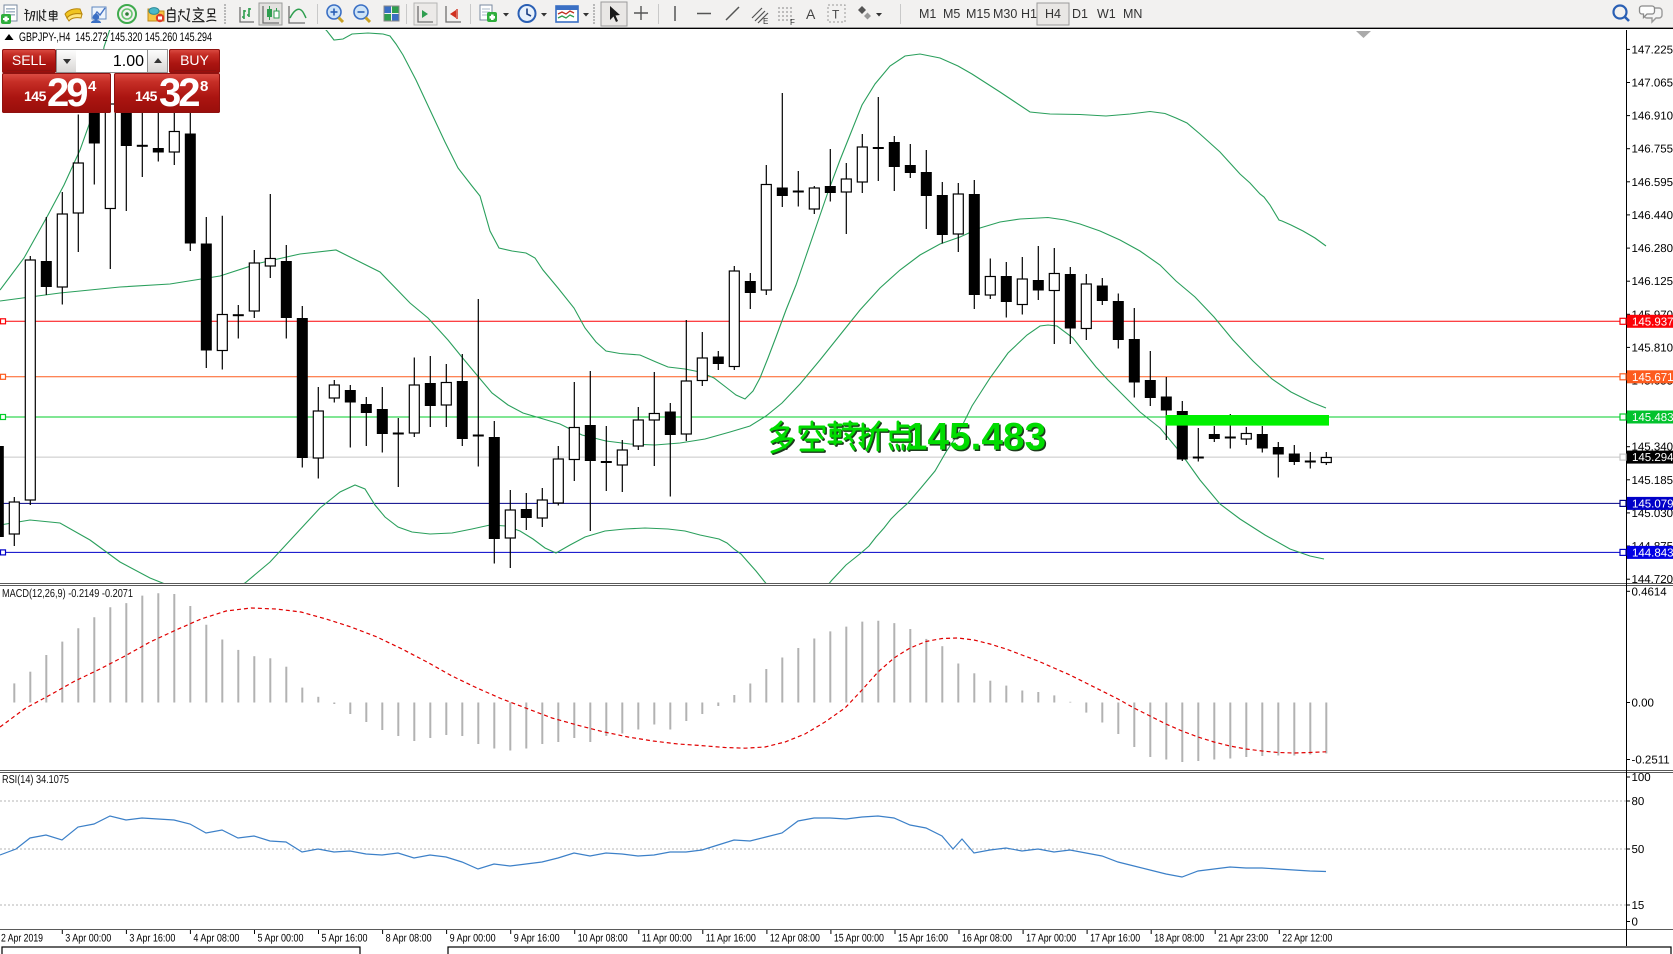 Image resolution: width=1673 pixels, height=954 pixels. Describe the element at coordinates (35, 780) in the screenshot. I see `svg-text: RSI(14) 34.1075` at that location.